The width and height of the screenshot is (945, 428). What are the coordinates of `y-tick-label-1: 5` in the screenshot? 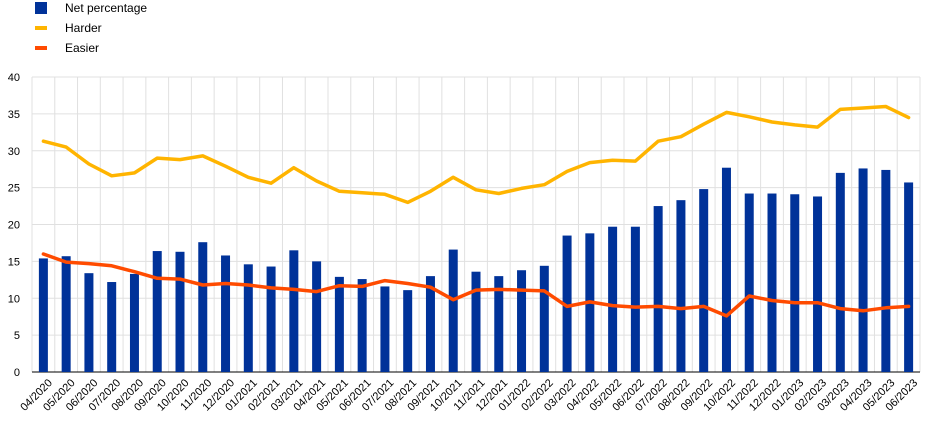 It's located at (17, 336).